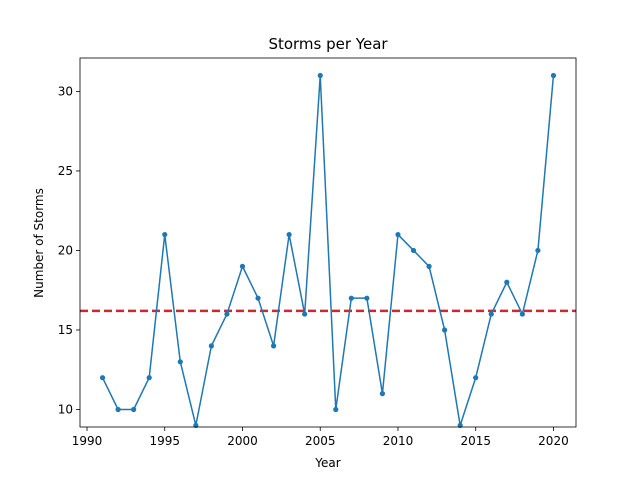 The image size is (640, 480). Describe the element at coordinates (328, 44) in the screenshot. I see `chart-title: Storms per Year` at that location.